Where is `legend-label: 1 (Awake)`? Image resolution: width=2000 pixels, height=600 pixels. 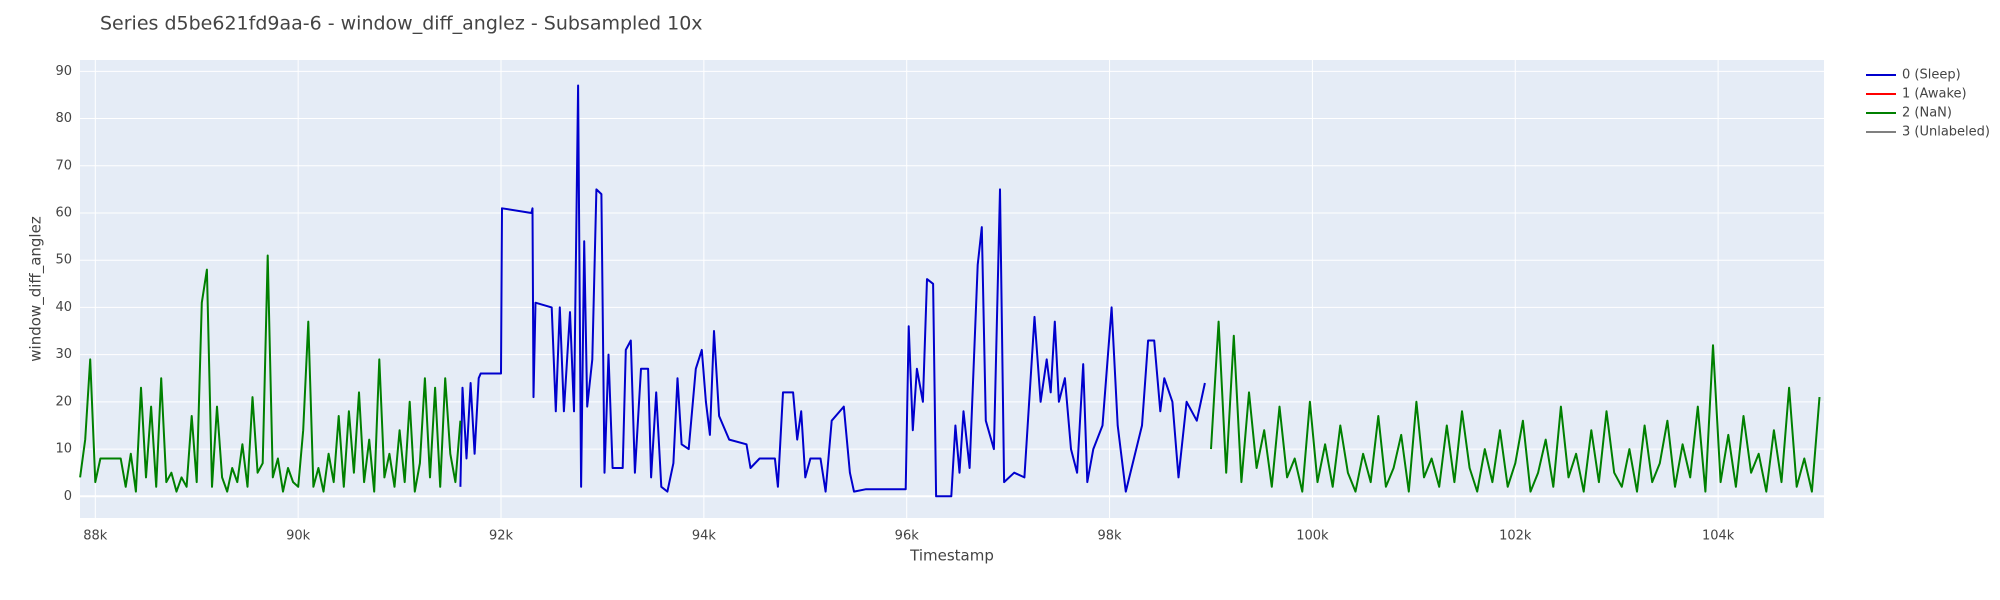 legend-label: 1 (Awake) is located at coordinates (1934, 94).